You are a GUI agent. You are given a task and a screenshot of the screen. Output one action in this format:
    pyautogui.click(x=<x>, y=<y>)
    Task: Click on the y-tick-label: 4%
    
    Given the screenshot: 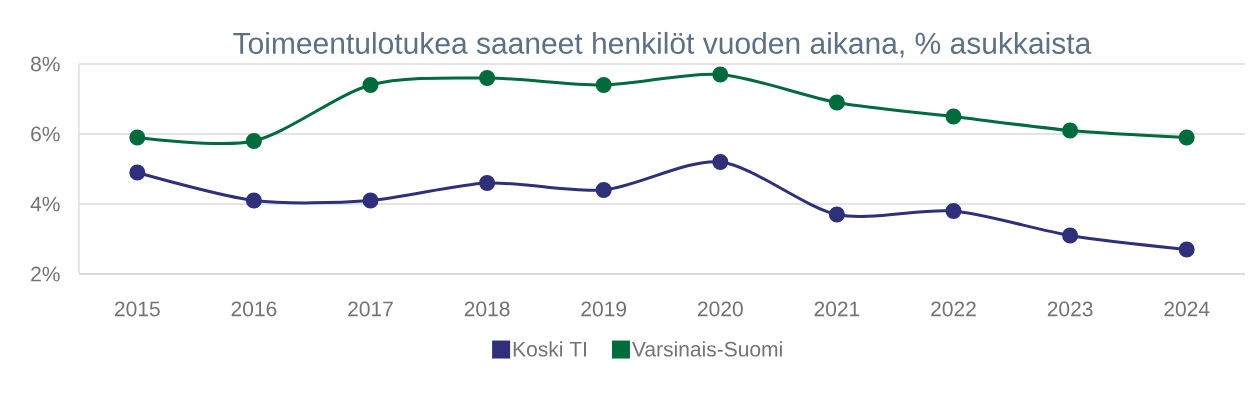 What is the action you would take?
    pyautogui.click(x=45, y=204)
    